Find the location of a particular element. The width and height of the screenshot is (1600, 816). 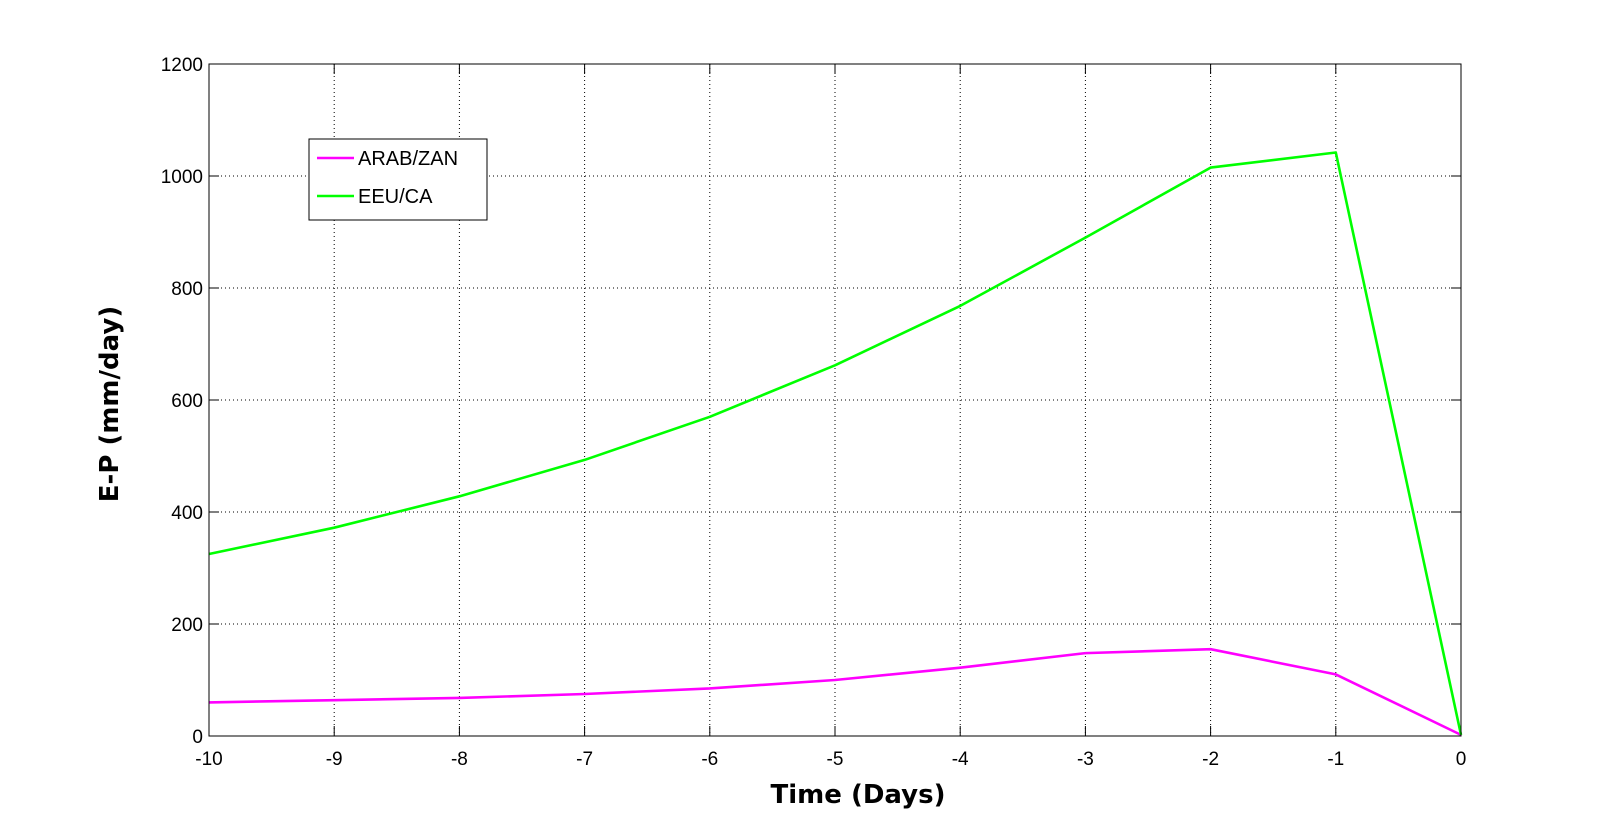

y-tick-label: 600 is located at coordinates (187, 401).